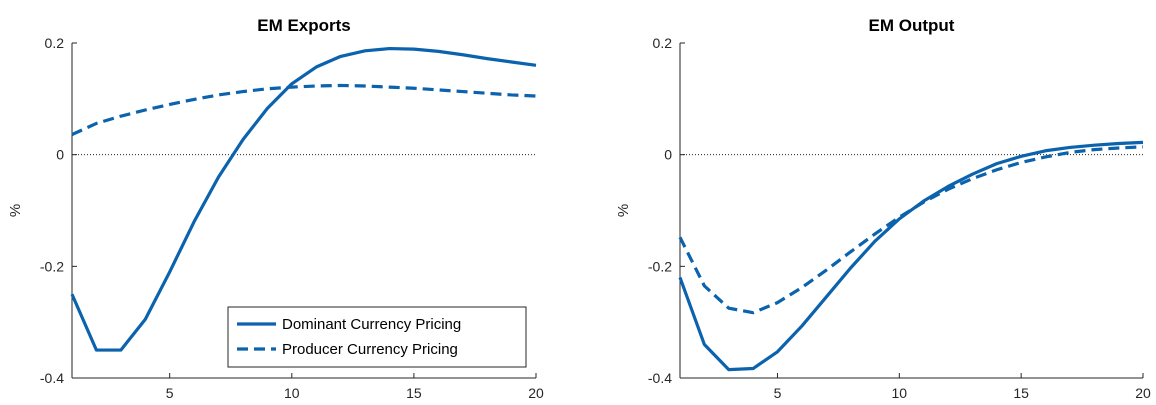 The image size is (1156, 405). I want to click on legend-label: Producer Currency Pricing, so click(370, 349).